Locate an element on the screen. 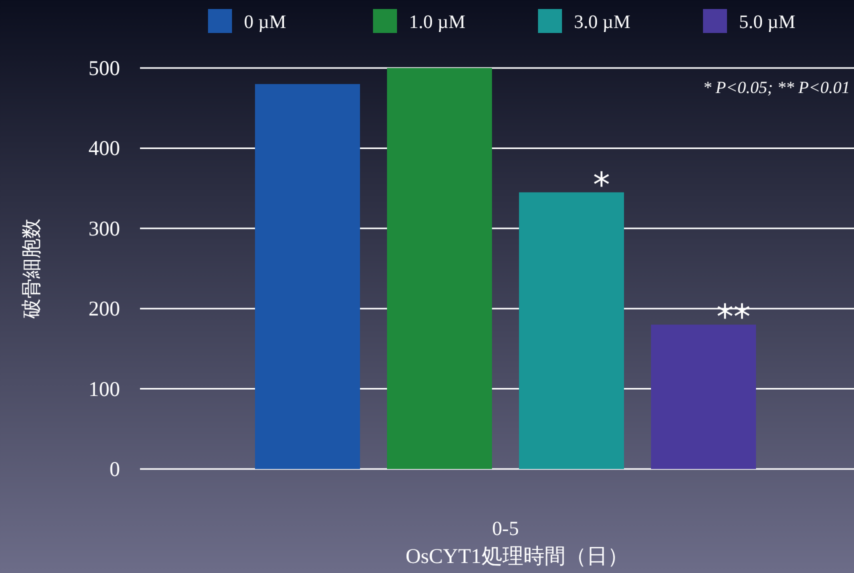  x-axis-title: OsCYT1処理時間（日） is located at coordinates (517, 556).